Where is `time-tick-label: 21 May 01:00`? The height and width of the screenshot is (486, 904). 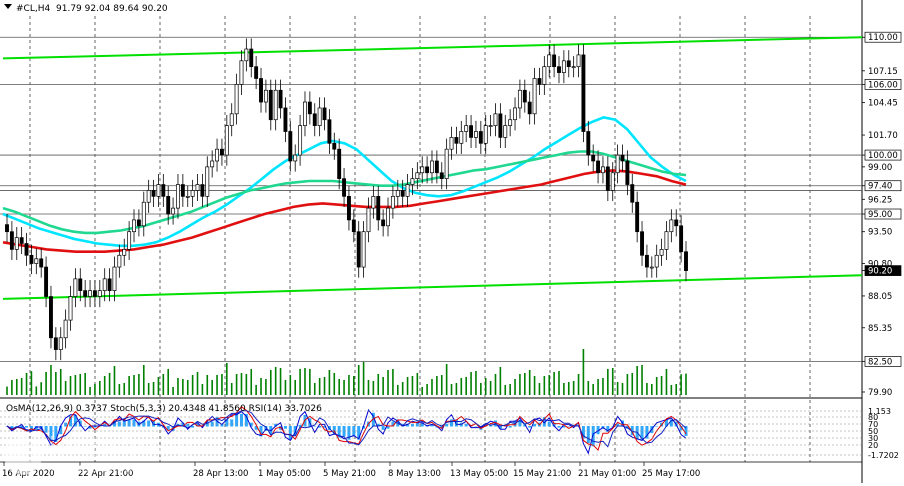 time-tick-label: 21 May 01:00 is located at coordinates (607, 474).